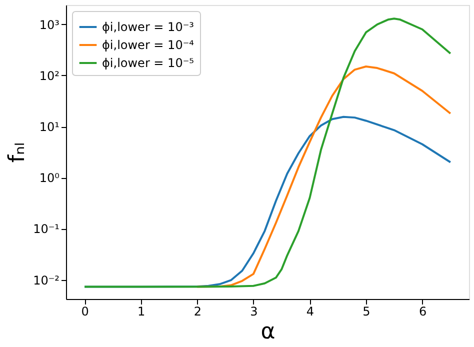  What do you see at coordinates (148, 63) in the screenshot?
I see `legend-label: ϕi,lower = 10⁻⁵` at bounding box center [148, 63].